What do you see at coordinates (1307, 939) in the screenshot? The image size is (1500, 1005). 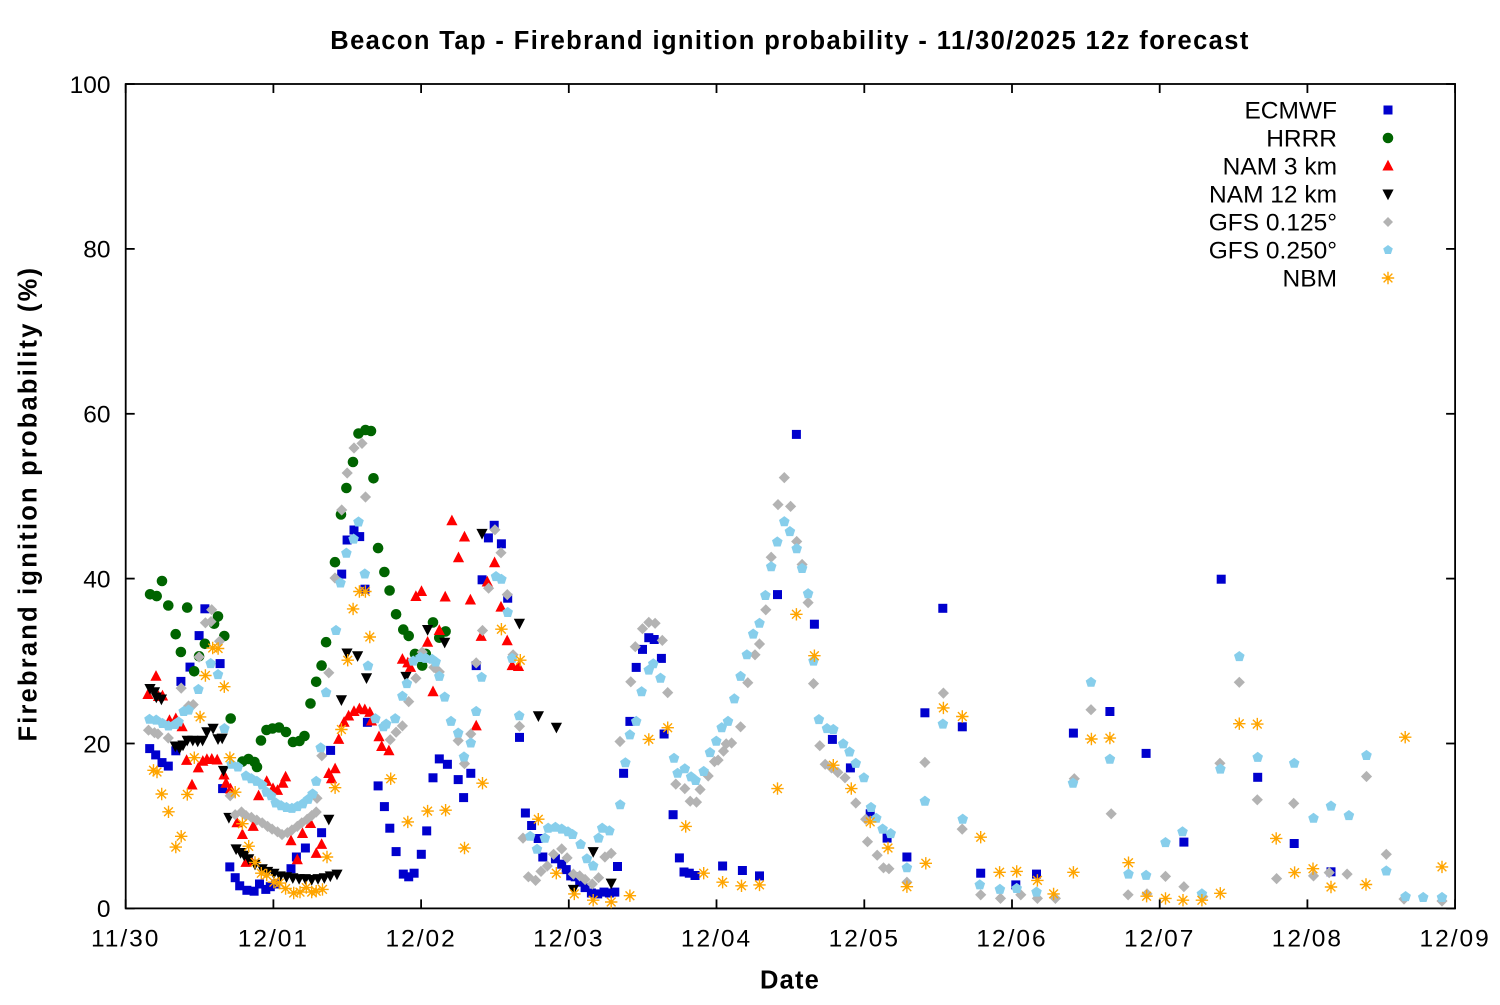 I see `svg-text: 12/08` at bounding box center [1307, 939].